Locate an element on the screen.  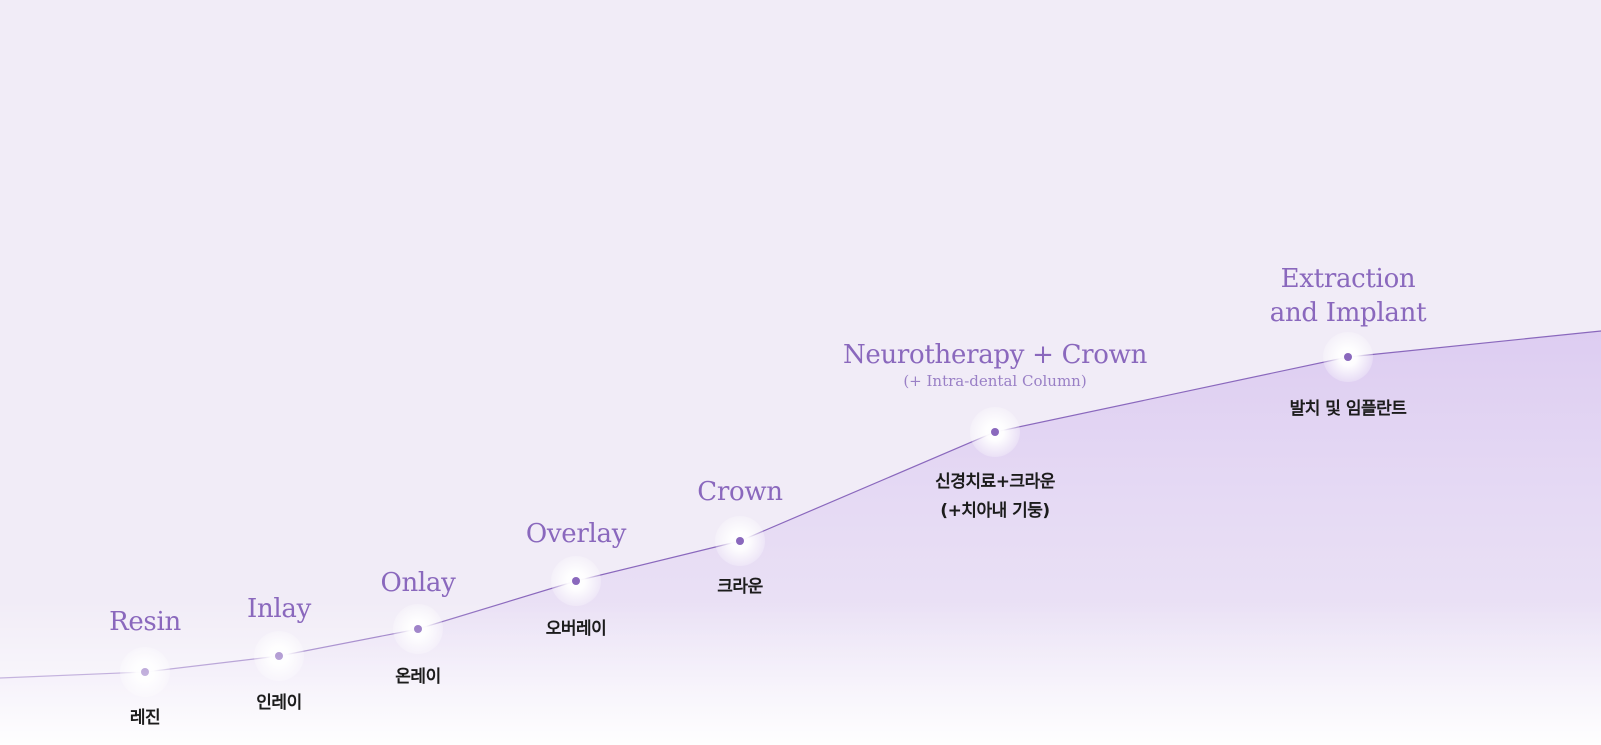
label-ko-inlay: 인레이 is located at coordinates (279, 703).